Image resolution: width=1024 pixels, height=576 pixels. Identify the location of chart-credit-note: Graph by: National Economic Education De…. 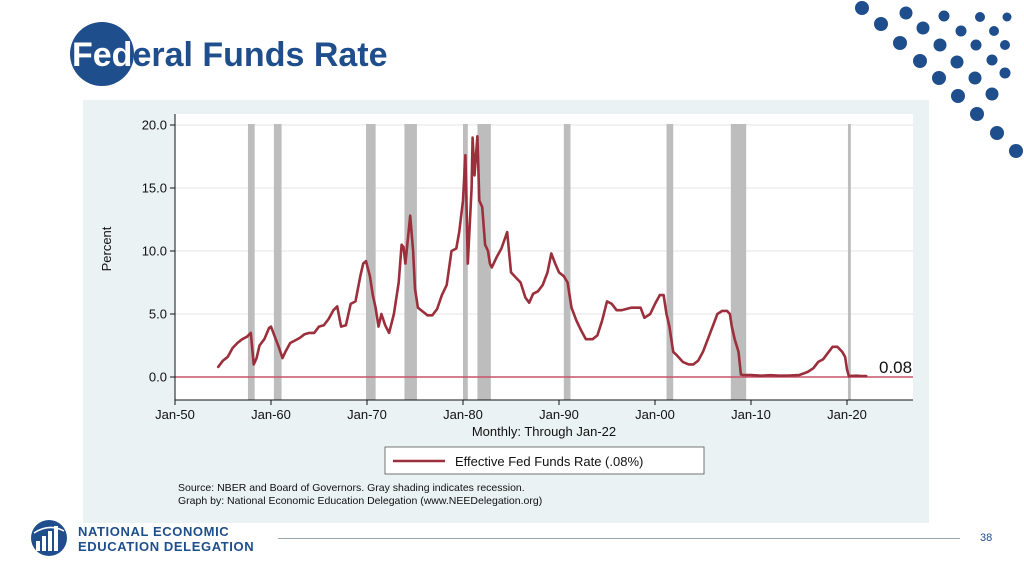
(360, 501).